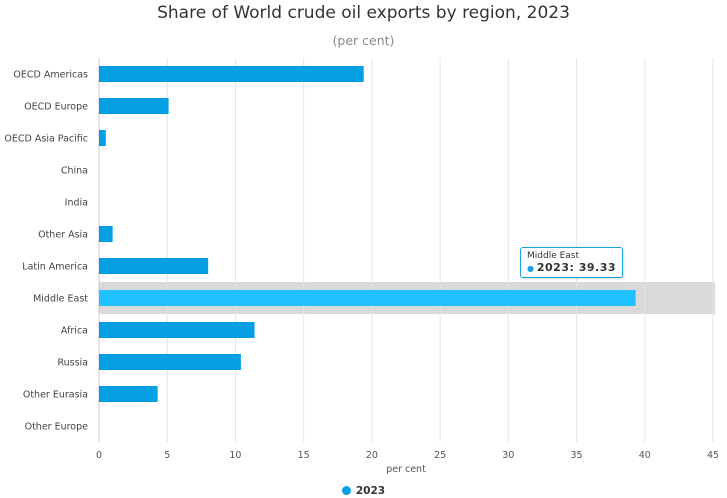  Describe the element at coordinates (577, 455) in the screenshot. I see `x-tick-label: 35` at that location.